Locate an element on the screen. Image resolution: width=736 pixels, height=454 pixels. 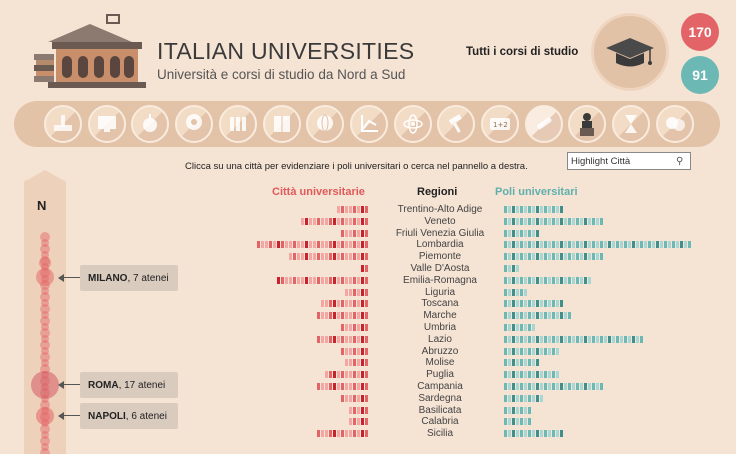
law-icon-button is located at coordinates (456, 124).